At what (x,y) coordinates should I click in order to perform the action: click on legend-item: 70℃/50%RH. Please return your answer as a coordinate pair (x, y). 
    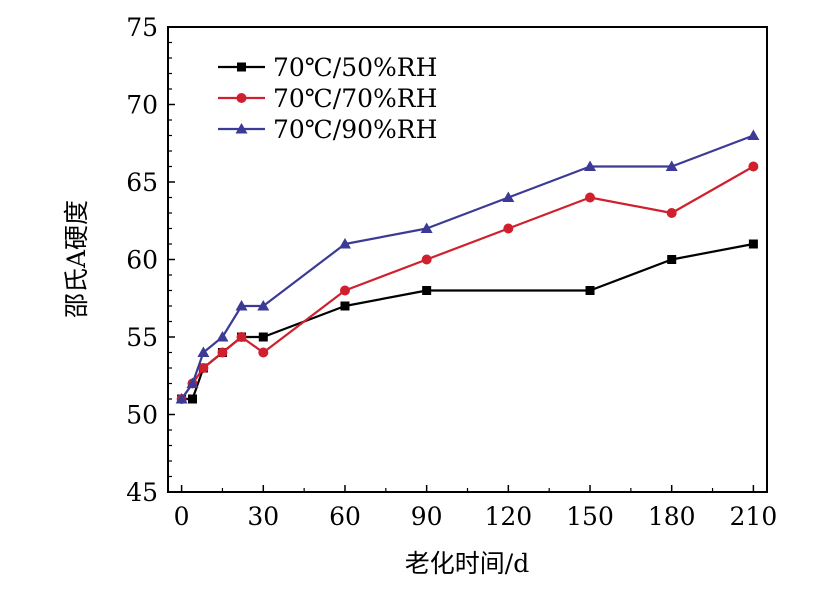
    Looking at the image, I should click on (327, 67).